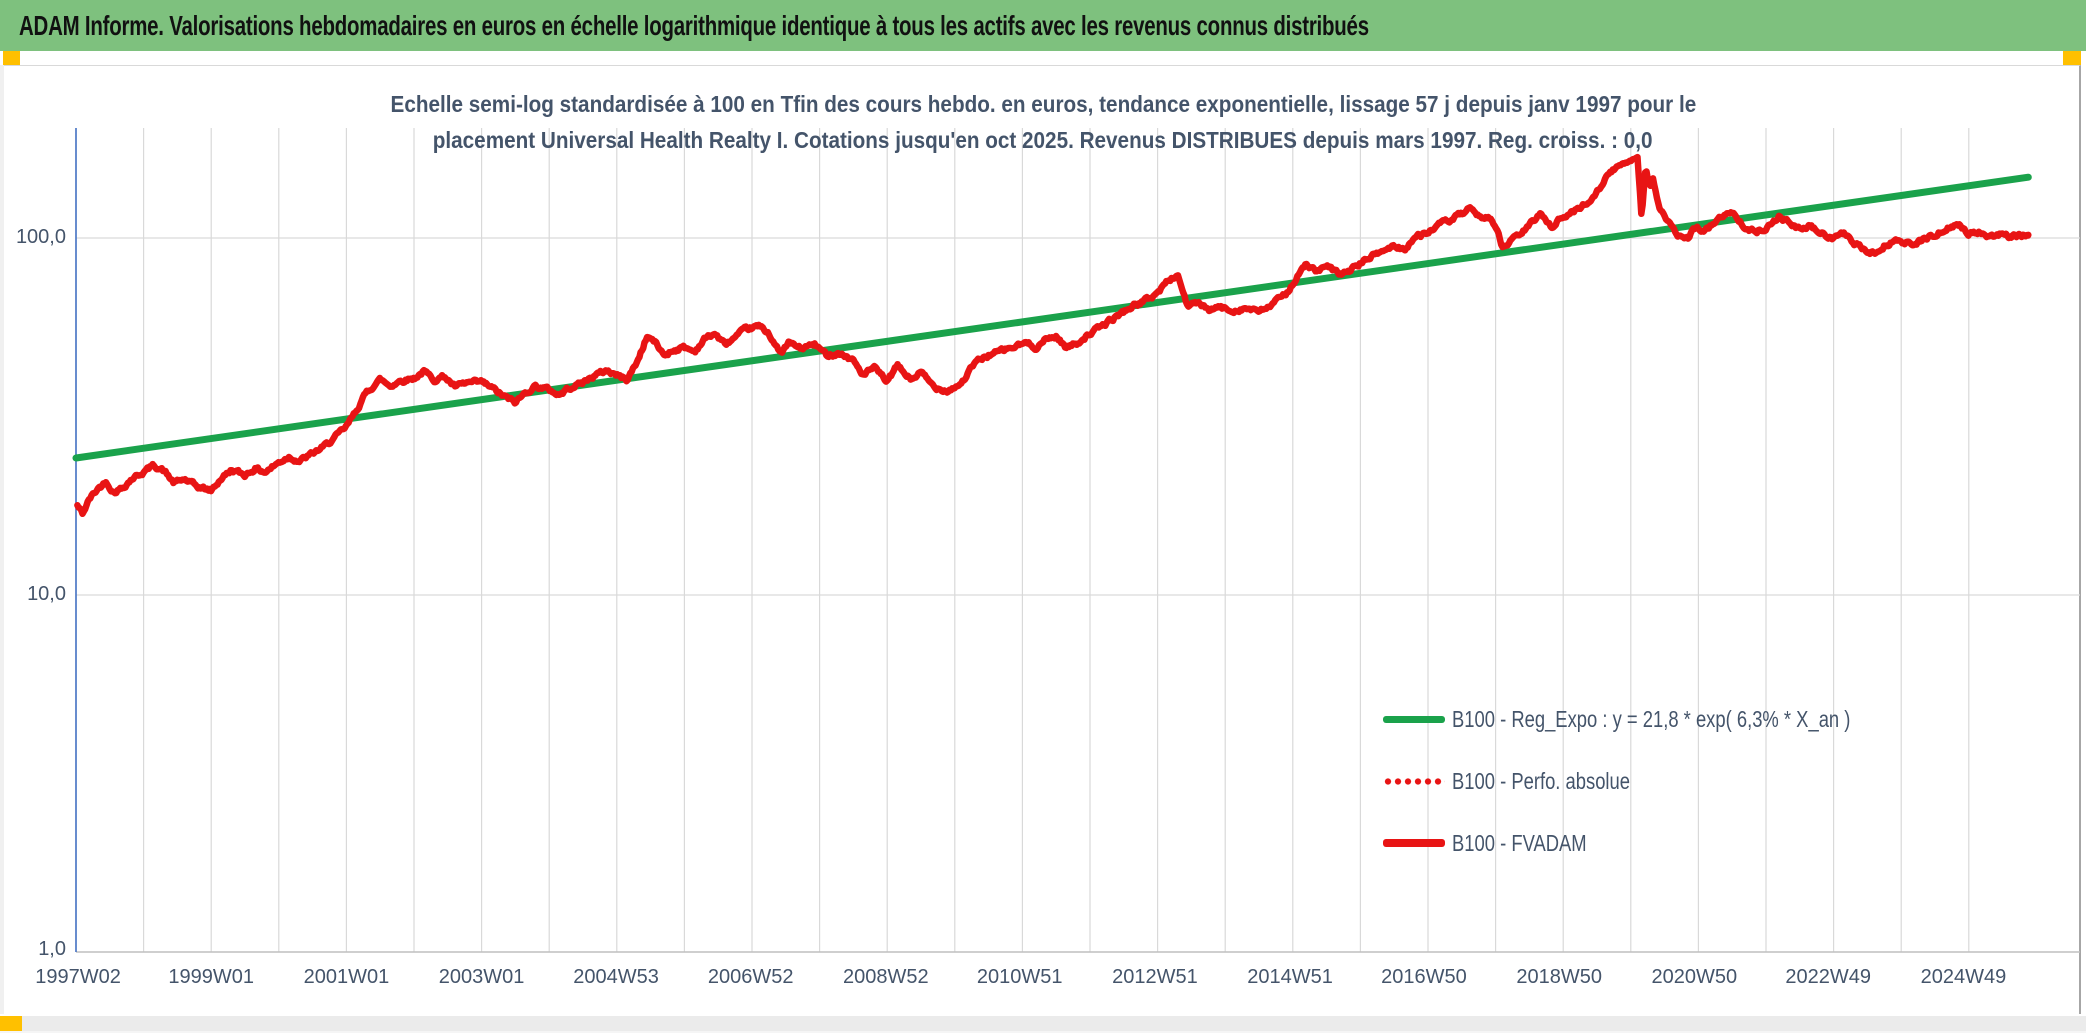 The width and height of the screenshot is (2086, 1033). What do you see at coordinates (78, 977) in the screenshot?
I see `x-tick-1997W02: 1997W02` at bounding box center [78, 977].